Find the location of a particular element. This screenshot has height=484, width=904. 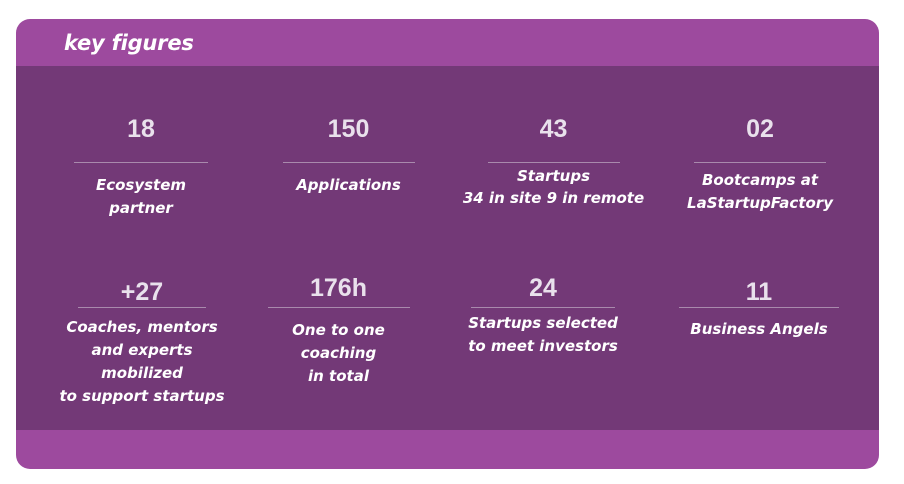

stat-startups-selected: 24 Startups selected to meet investors is located at coordinates (543, 315).